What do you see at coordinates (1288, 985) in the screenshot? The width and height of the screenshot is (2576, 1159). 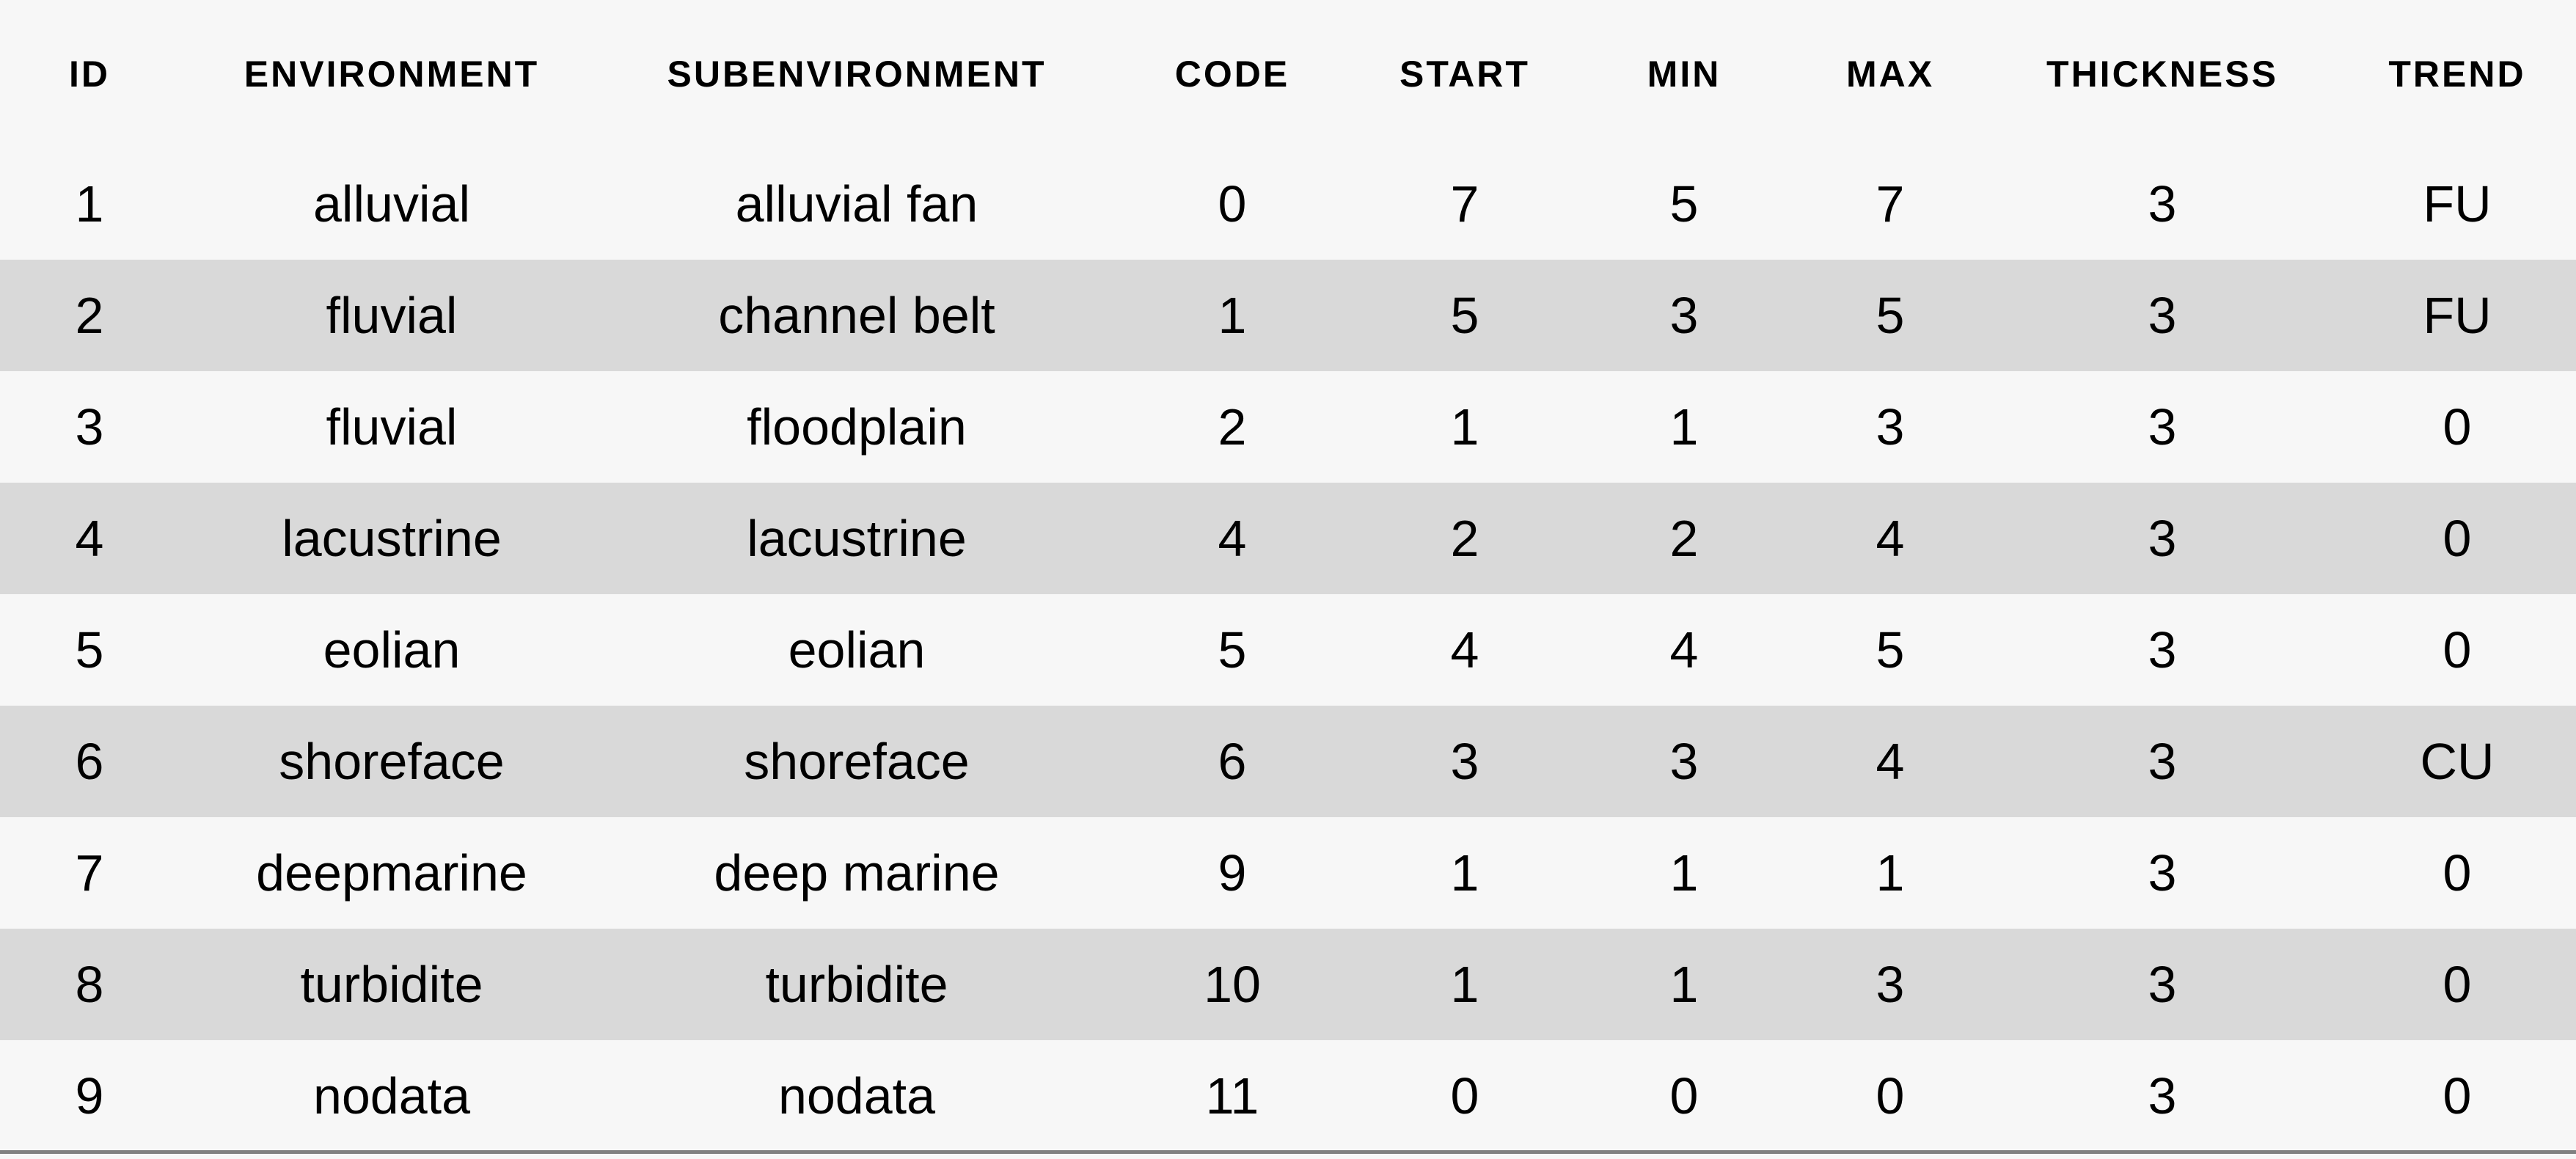 I see `table-row: 8 turbidite turbidite 10 1 1 3 3 0` at bounding box center [1288, 985].